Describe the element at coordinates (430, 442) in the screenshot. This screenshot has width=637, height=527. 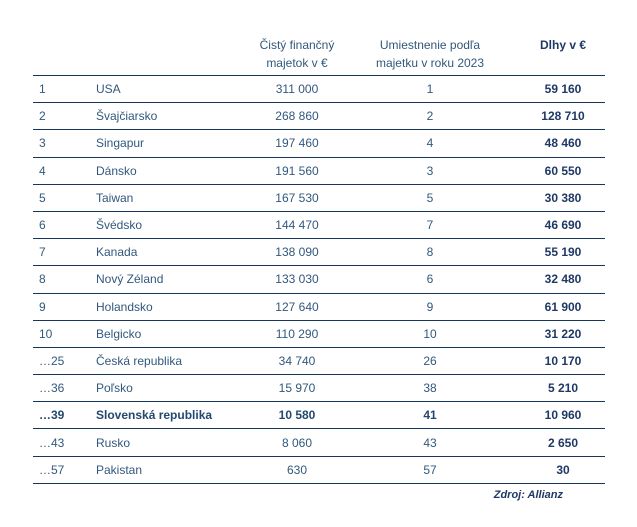
I see `place-cell: 43` at that location.